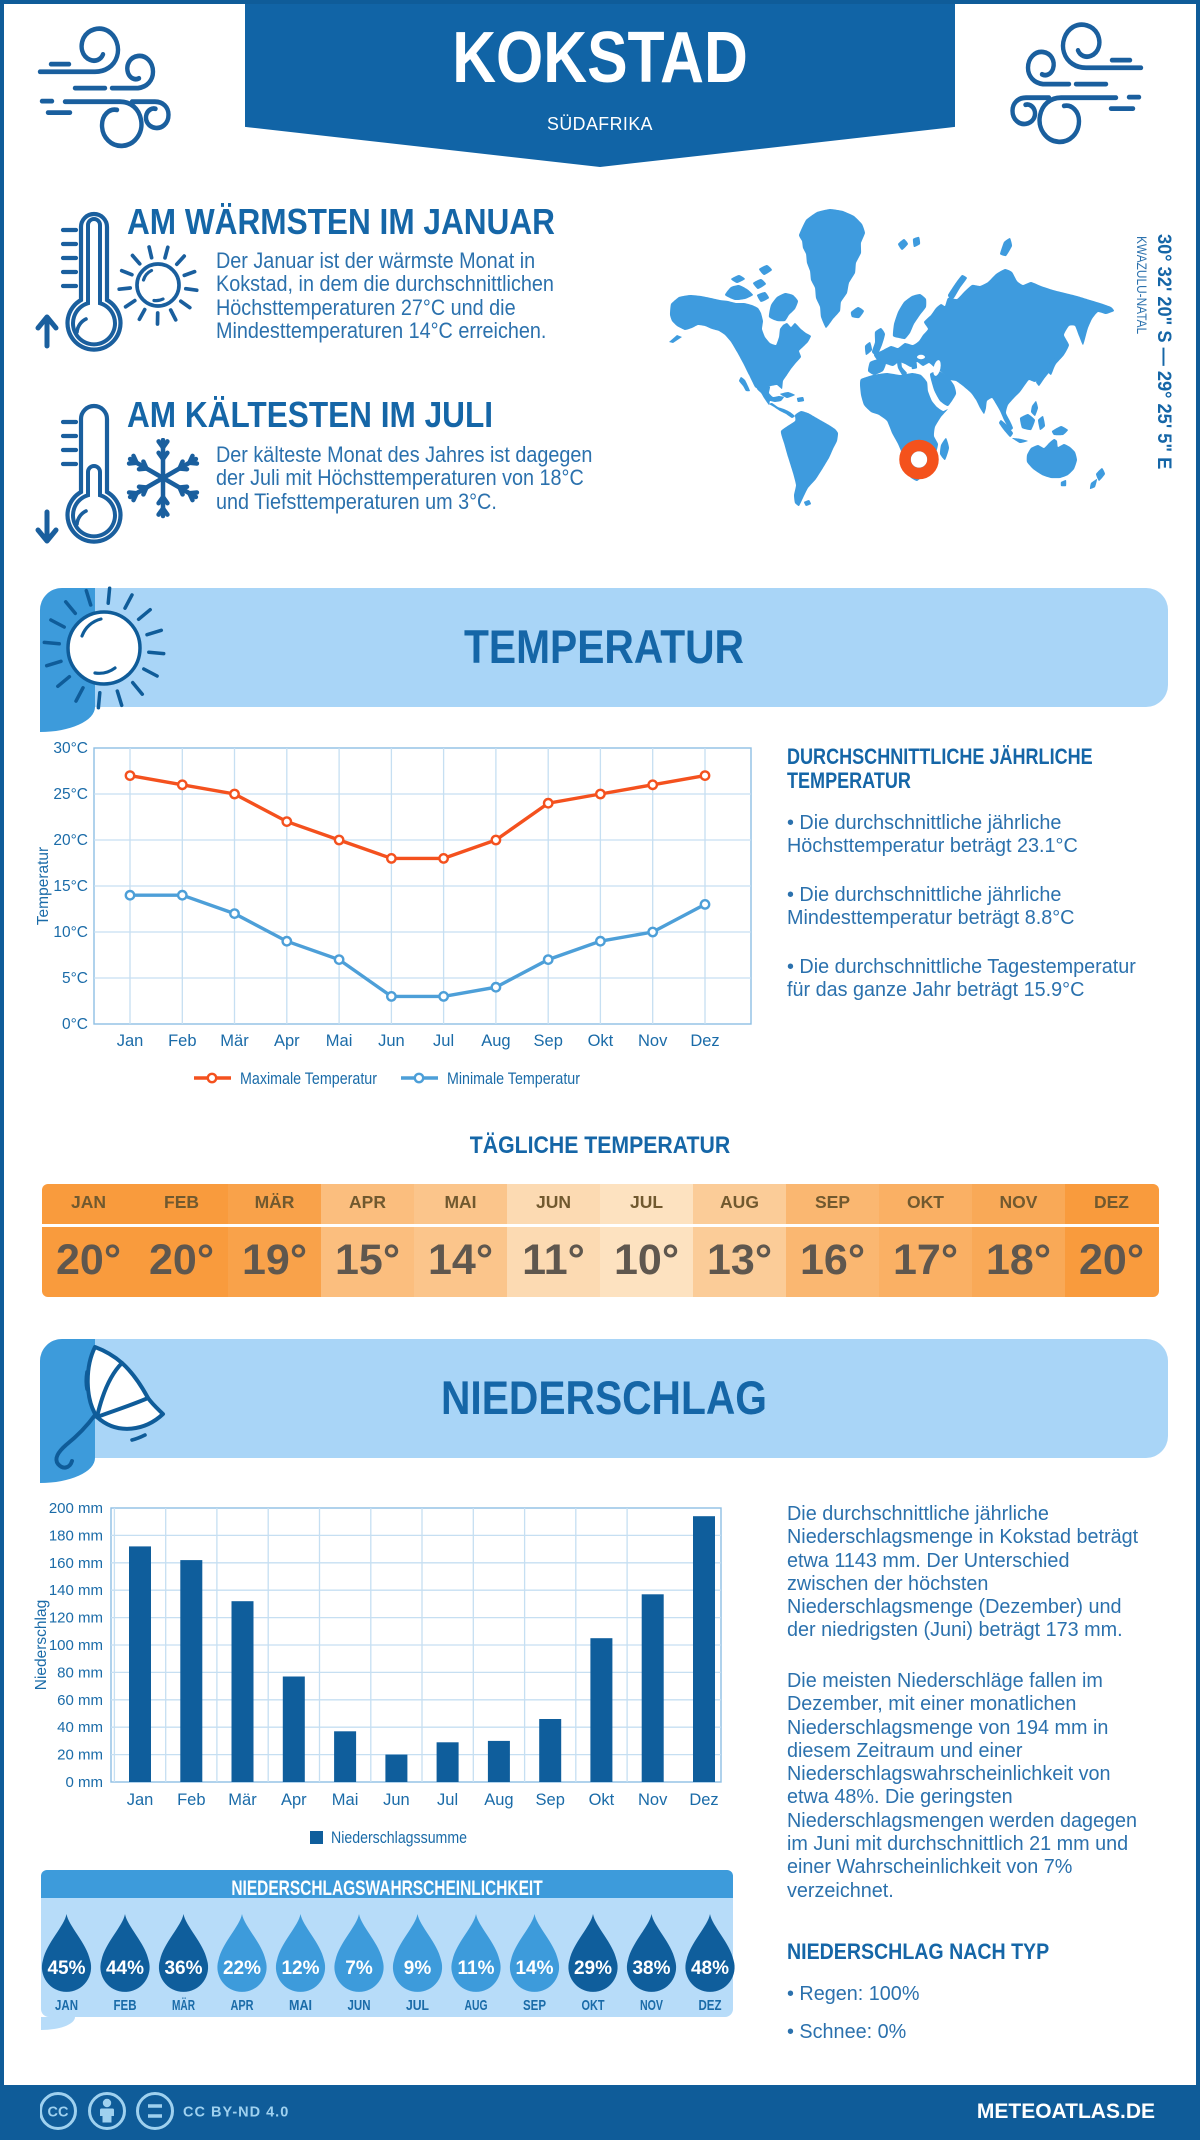 The height and width of the screenshot is (2140, 1200). I want to click on svg-text: Niederschlag, so click(41, 1645).